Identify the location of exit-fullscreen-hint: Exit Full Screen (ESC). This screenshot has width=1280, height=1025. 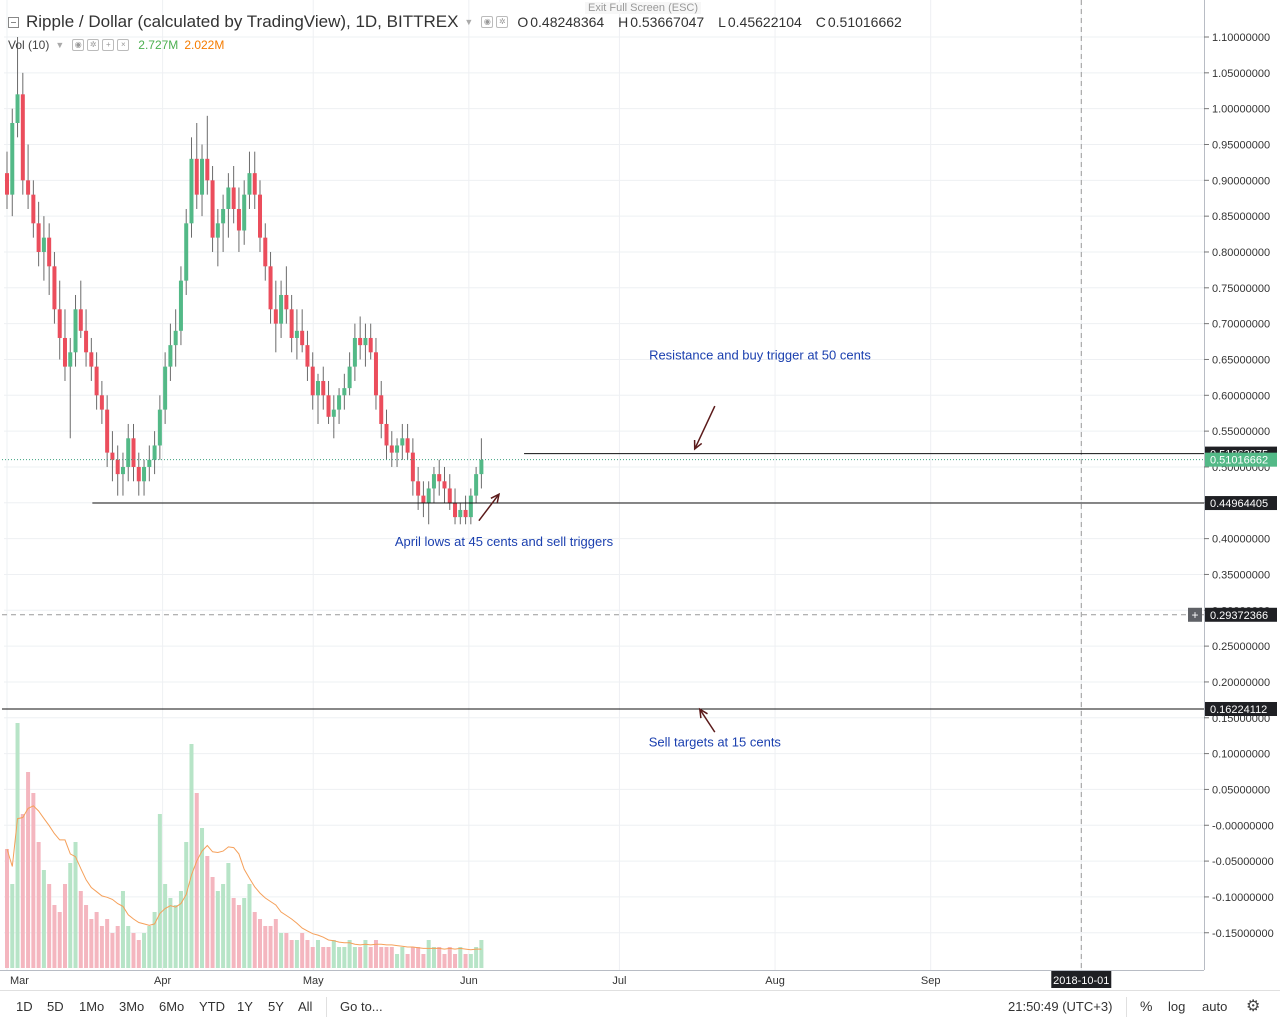
(643, 8).